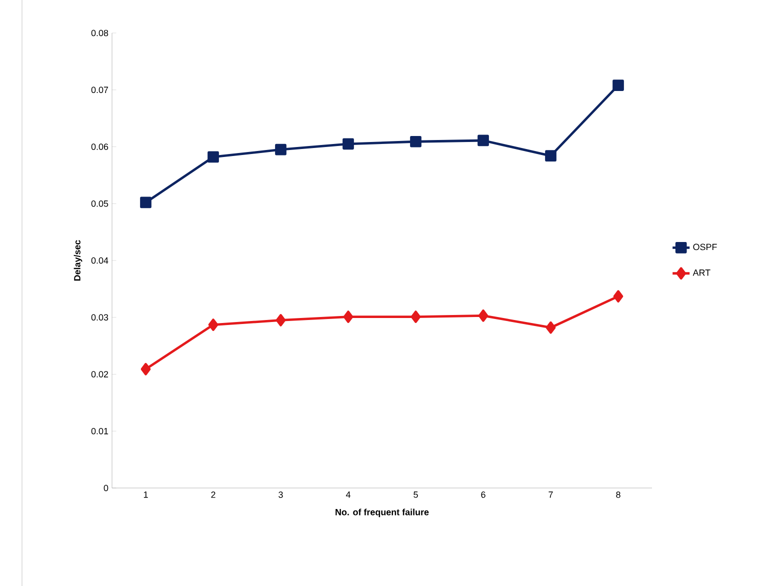 The image size is (769, 586). Describe the element at coordinates (99, 317) in the screenshot. I see `y-tick-label: 0.03` at that location.